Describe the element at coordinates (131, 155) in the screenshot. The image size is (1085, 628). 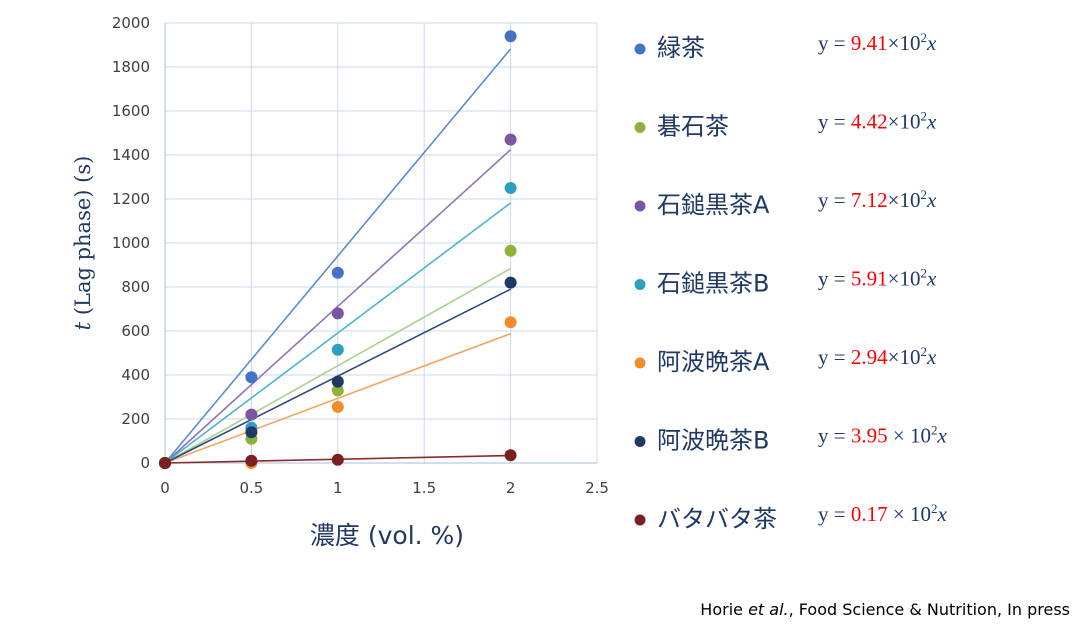
I see `y-tick-label: 1400` at that location.